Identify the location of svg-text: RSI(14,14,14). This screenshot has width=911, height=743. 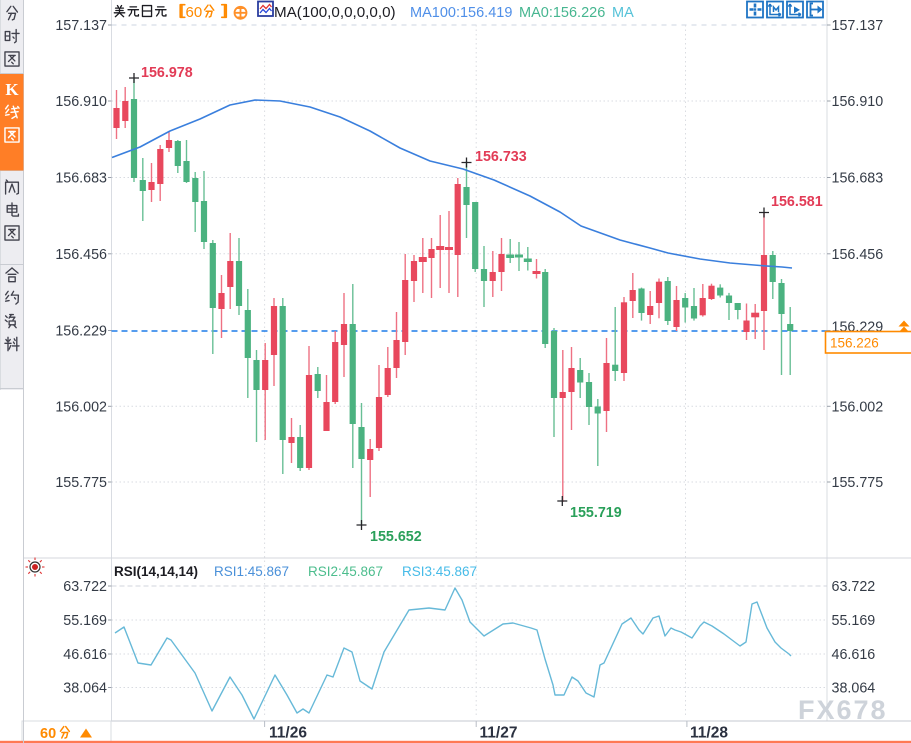
(156, 571).